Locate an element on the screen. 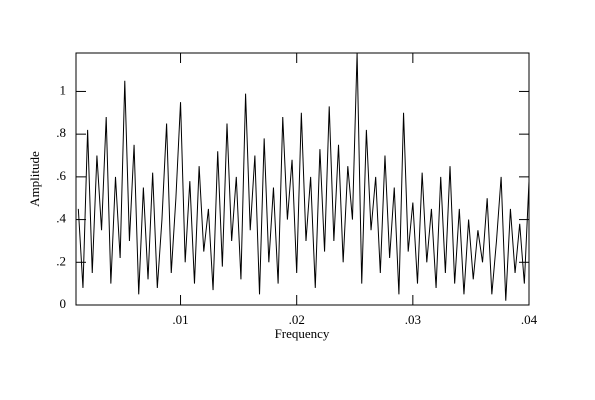 This screenshot has width=595, height=400. y-tick-label: .8 is located at coordinates (61, 132).